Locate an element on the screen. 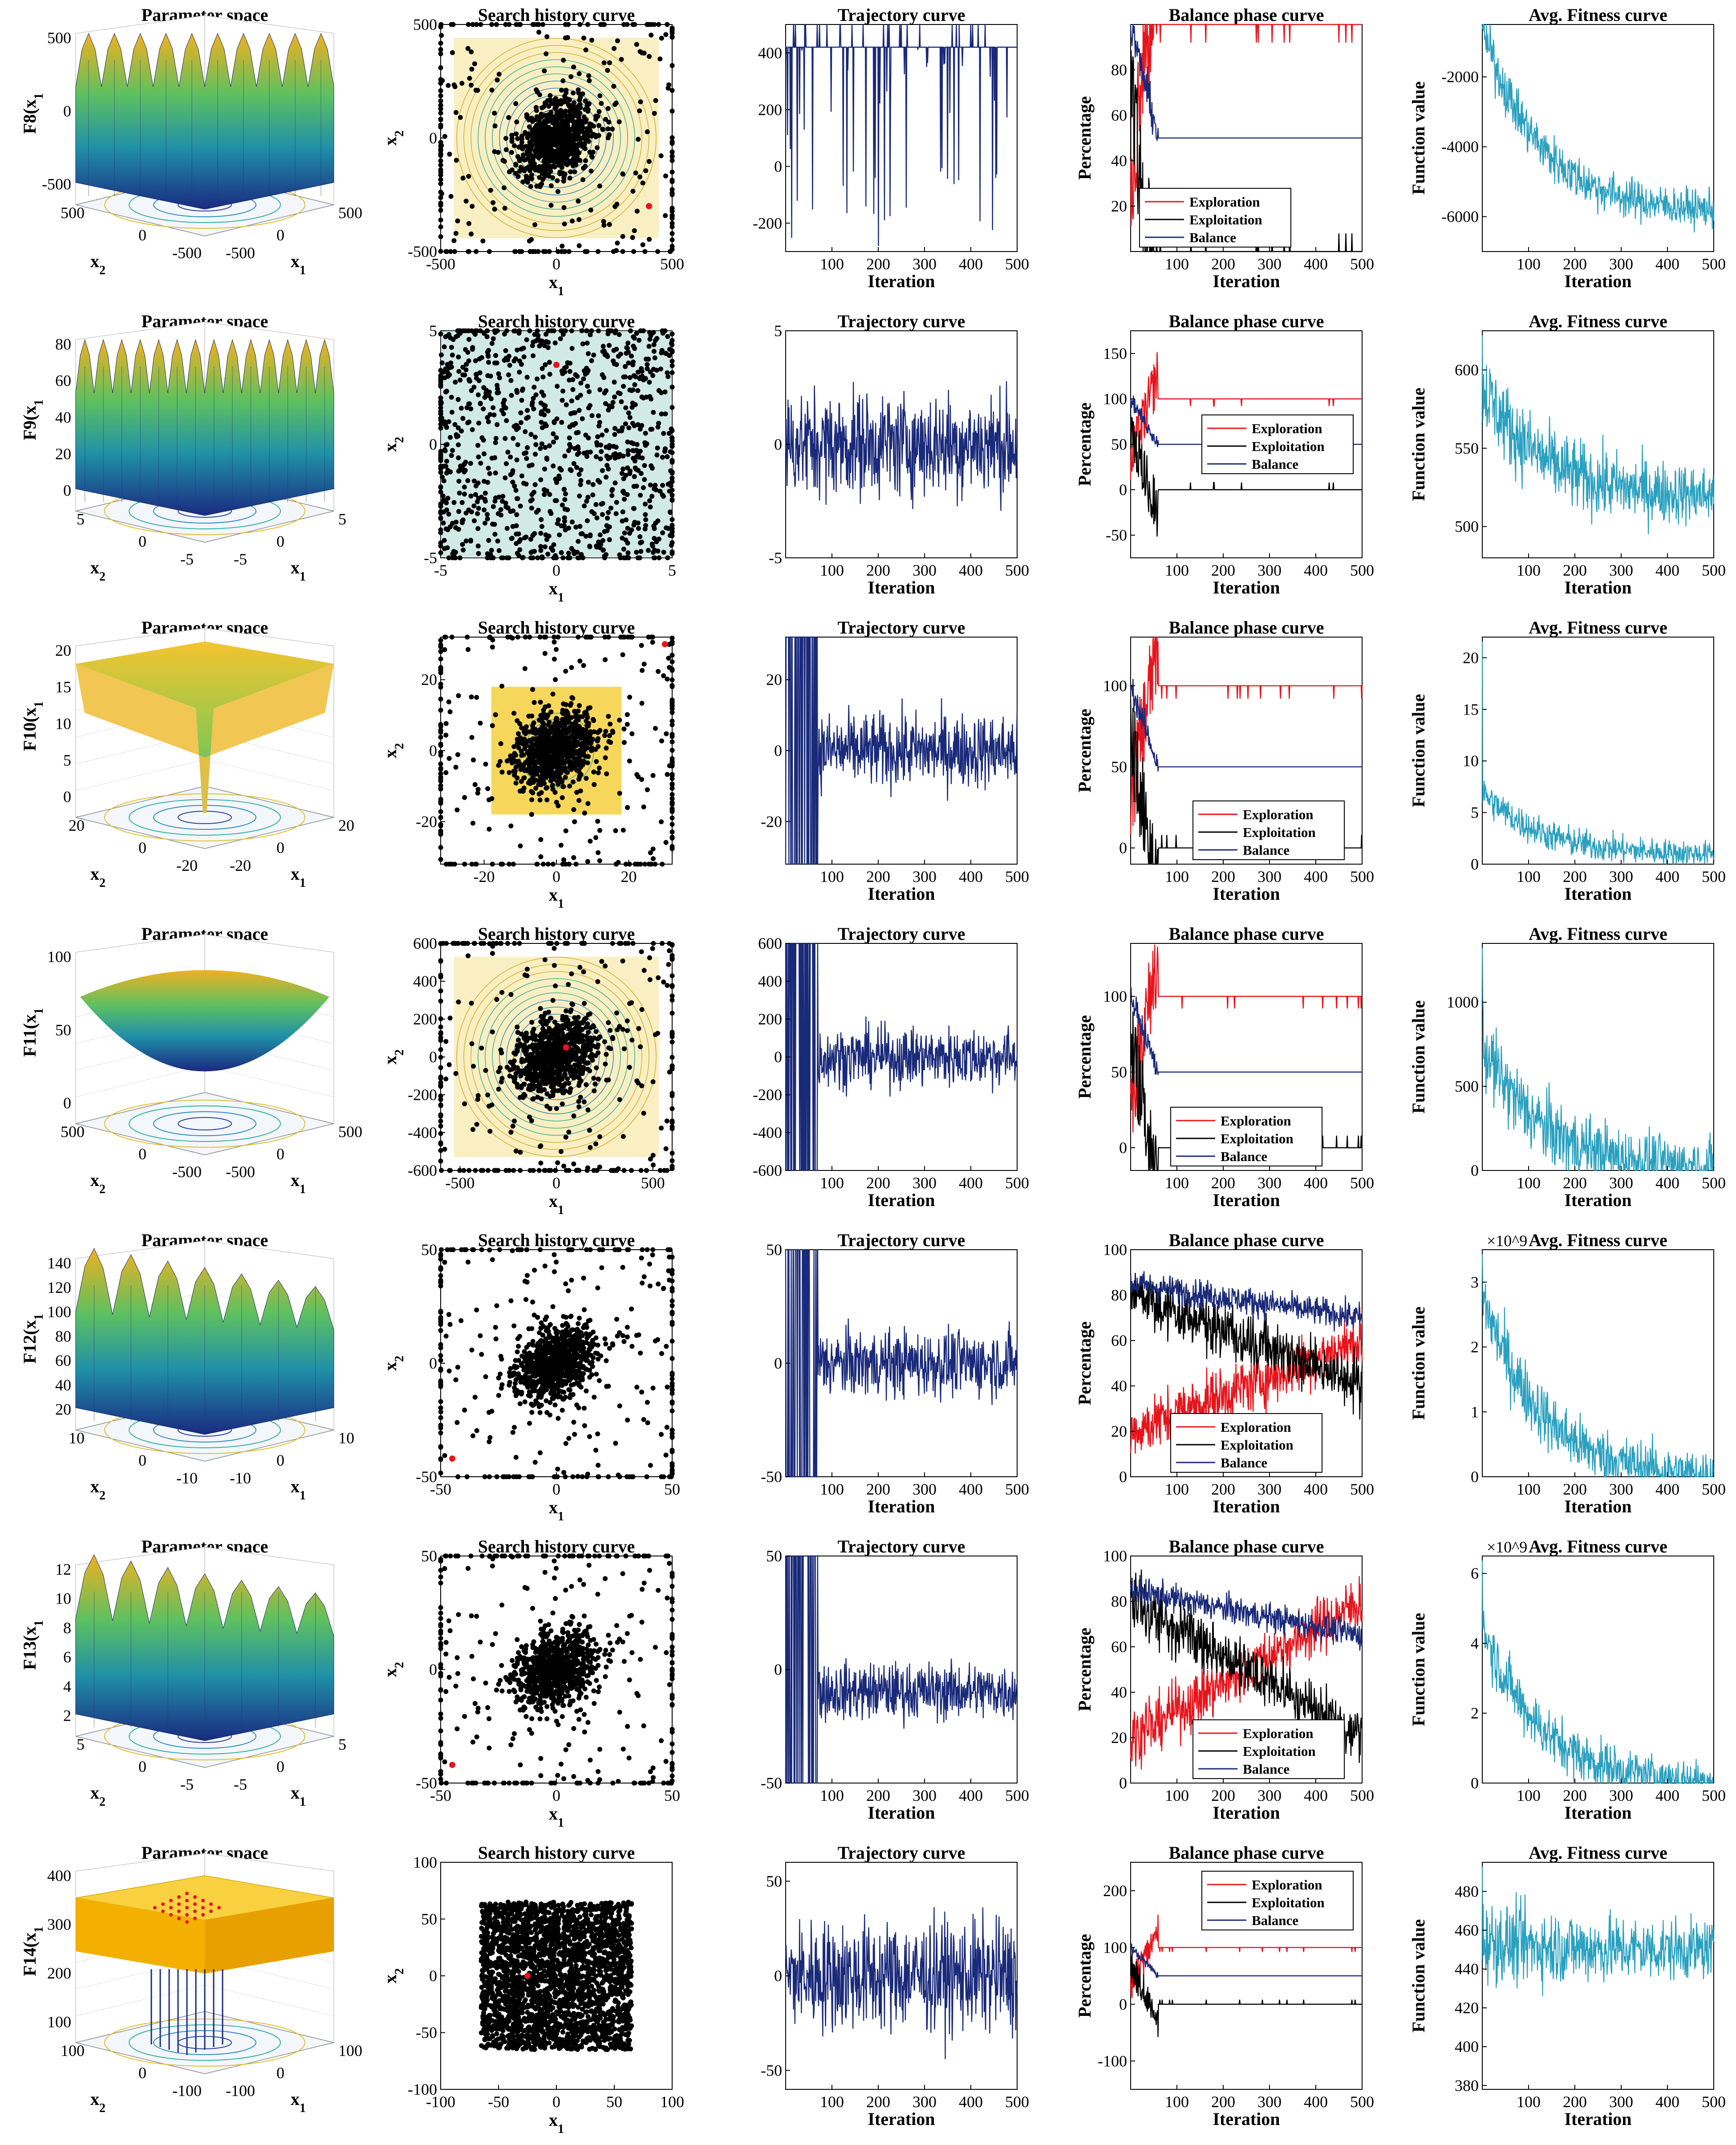 This screenshot has width=1736, height=2145. param-ztick-label: 120 is located at coordinates (59, 1287).